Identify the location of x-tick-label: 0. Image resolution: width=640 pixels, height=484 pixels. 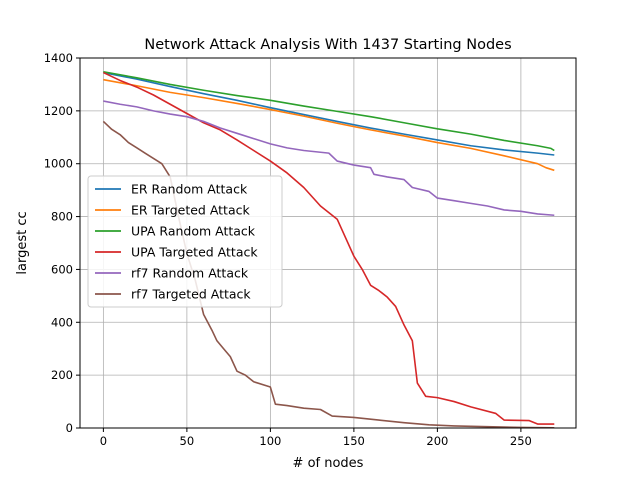
(103, 441).